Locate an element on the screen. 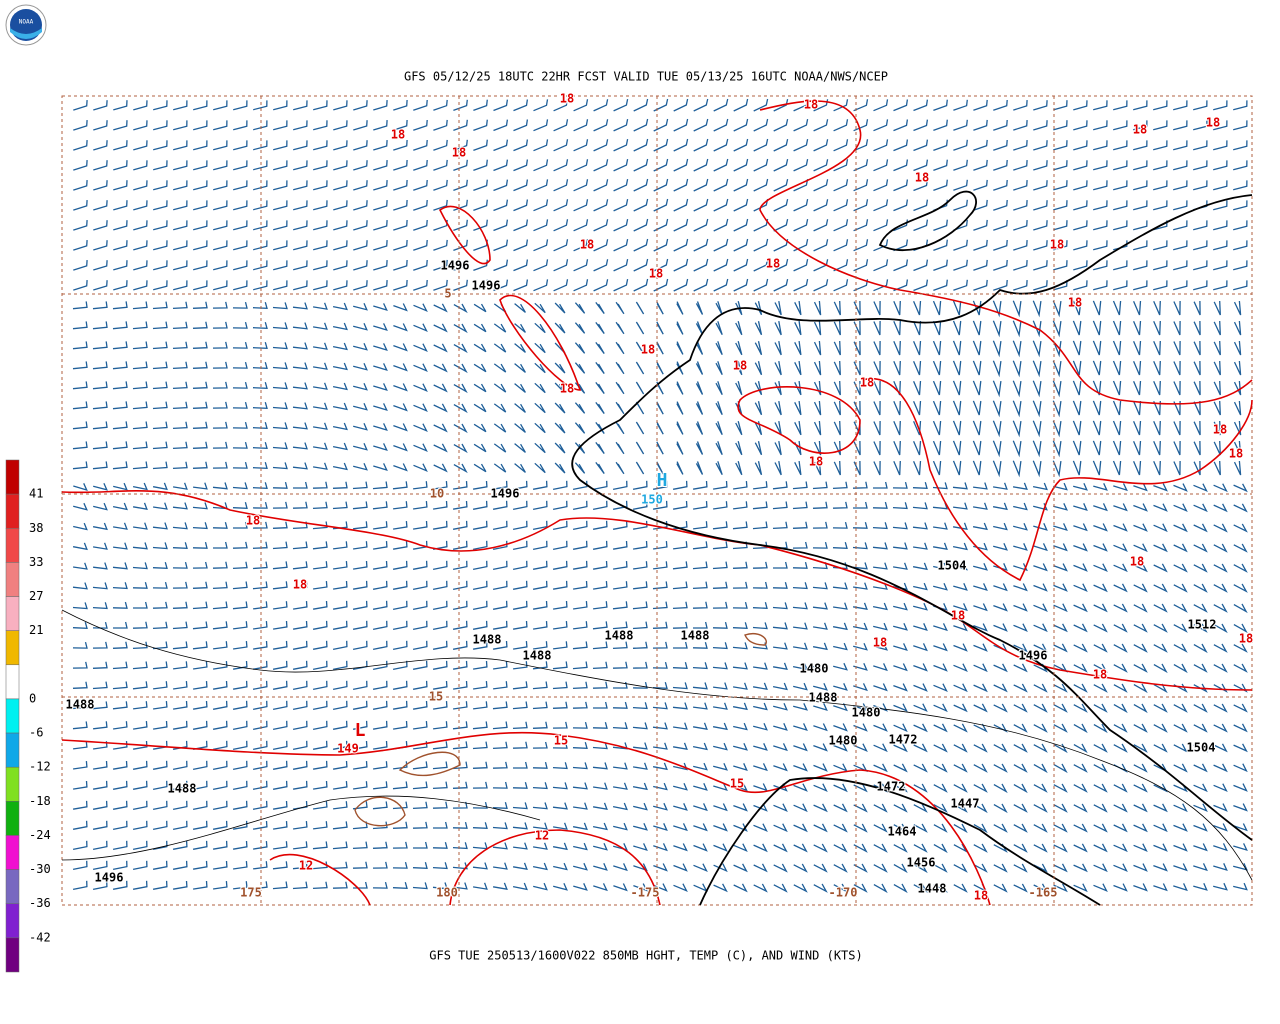 The width and height of the screenshot is (1280, 1024). contour-label: 12 is located at coordinates (306, 866).